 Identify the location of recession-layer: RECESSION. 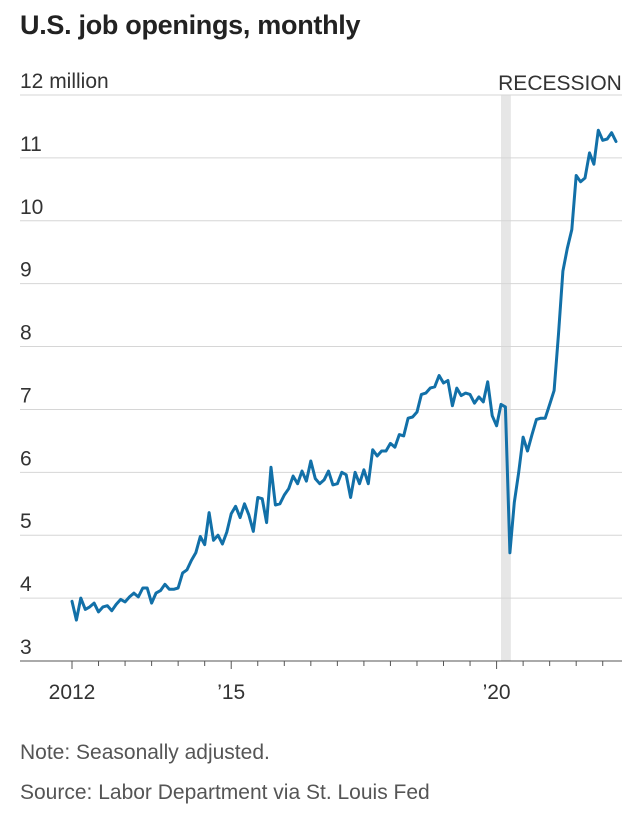
(560, 366).